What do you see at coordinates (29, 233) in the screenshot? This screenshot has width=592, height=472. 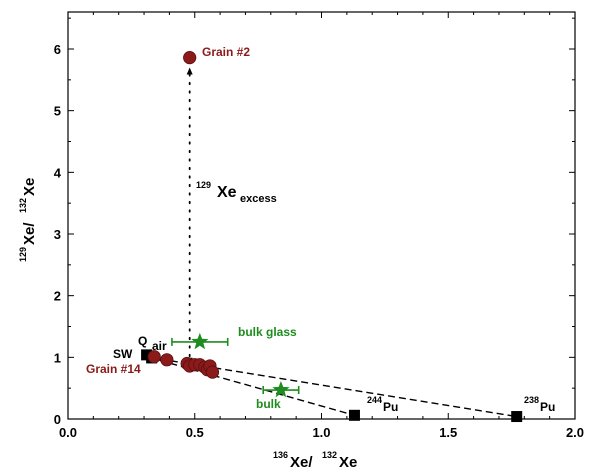 I see `y-axis-title-main: Xe/` at bounding box center [29, 233].